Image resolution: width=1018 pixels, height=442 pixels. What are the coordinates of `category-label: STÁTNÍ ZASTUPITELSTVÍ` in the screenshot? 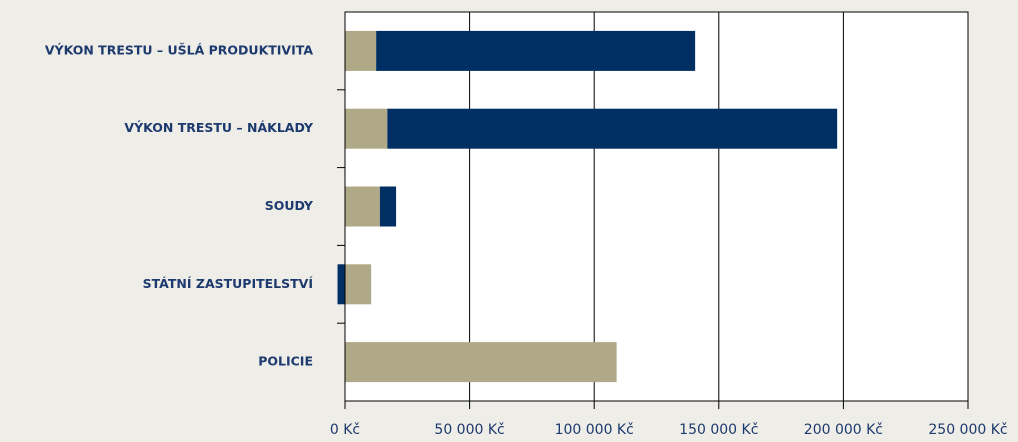 It's located at (228, 283).